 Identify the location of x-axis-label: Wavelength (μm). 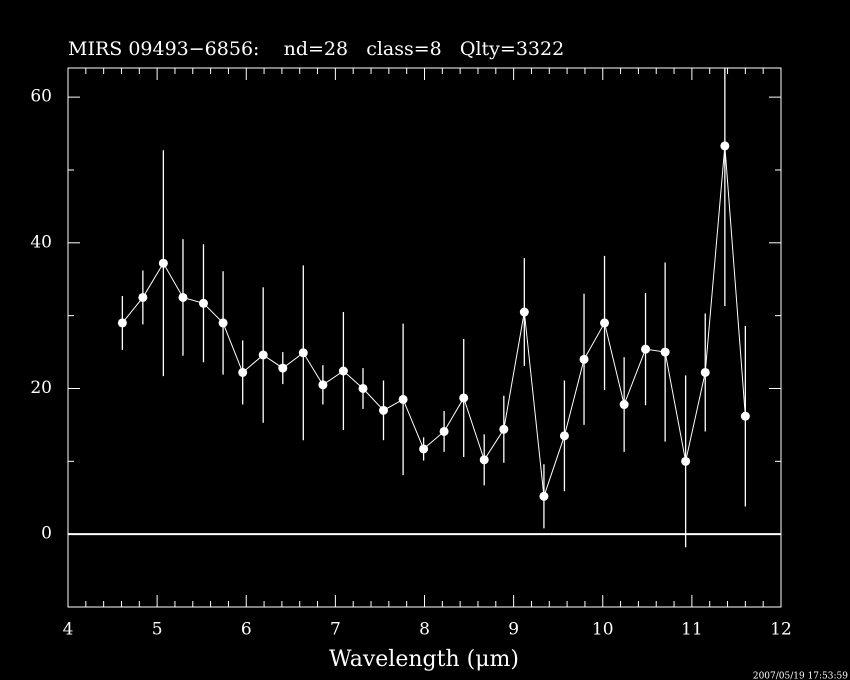
(424, 659).